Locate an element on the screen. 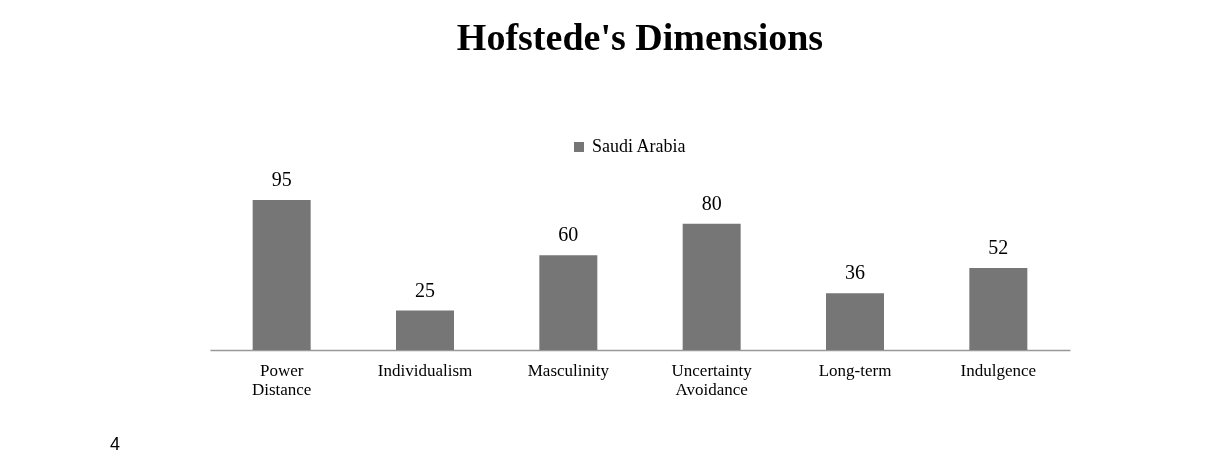  data-label: 52 is located at coordinates (998, 246).